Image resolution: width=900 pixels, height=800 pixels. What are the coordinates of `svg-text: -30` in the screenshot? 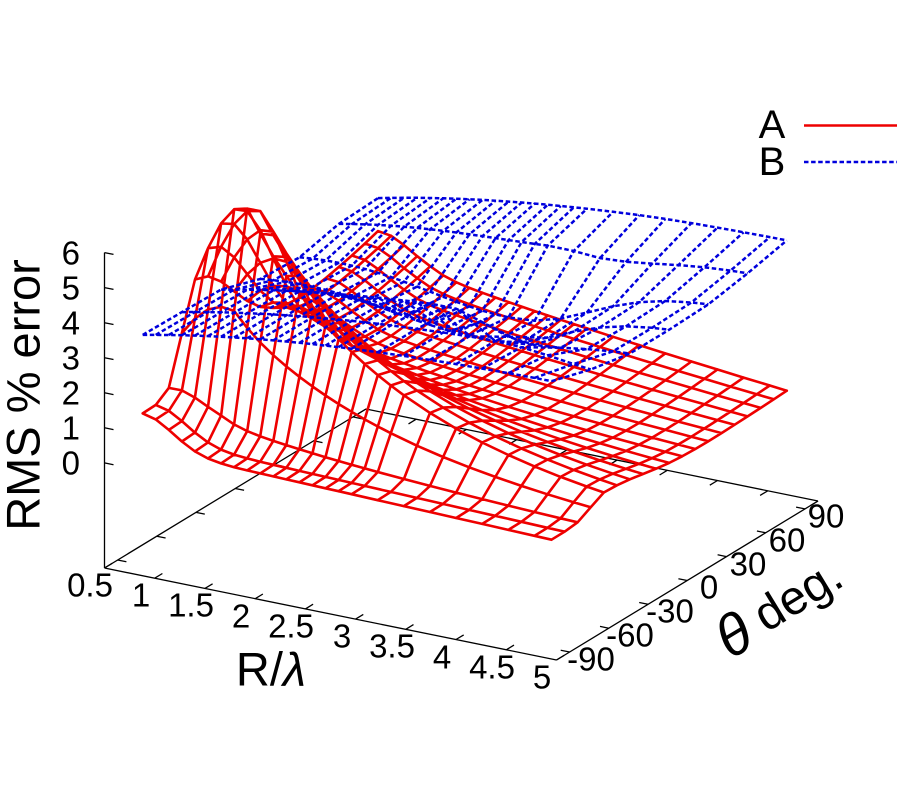 It's located at (670, 611).